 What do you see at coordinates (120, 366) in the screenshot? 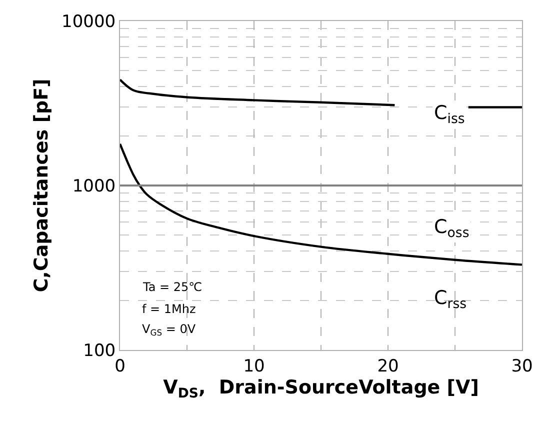
I see `x-tick-label: 0` at bounding box center [120, 366].